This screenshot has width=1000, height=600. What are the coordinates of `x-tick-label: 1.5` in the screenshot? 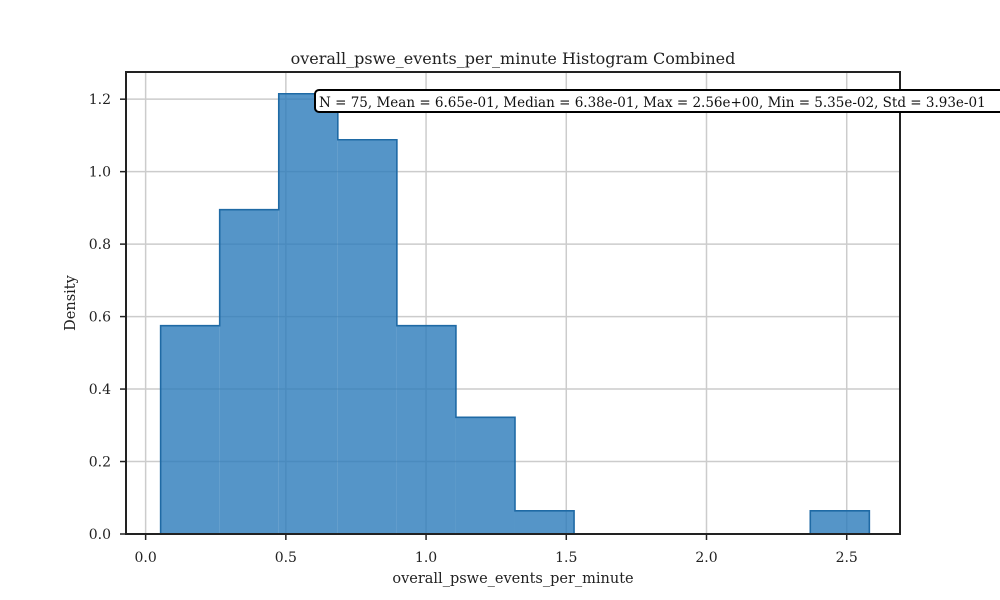 It's located at (566, 558).